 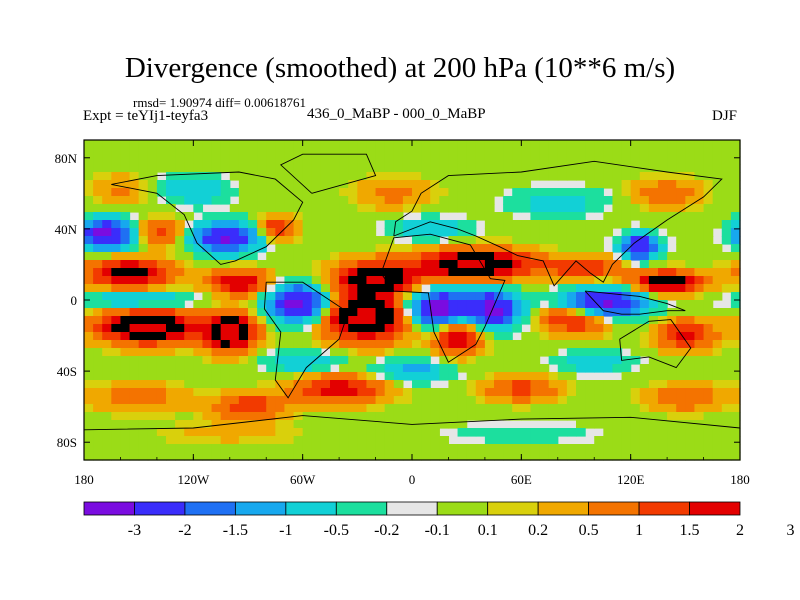 What do you see at coordinates (285, 530) in the screenshot?
I see `colorbar-label: -1` at bounding box center [285, 530].